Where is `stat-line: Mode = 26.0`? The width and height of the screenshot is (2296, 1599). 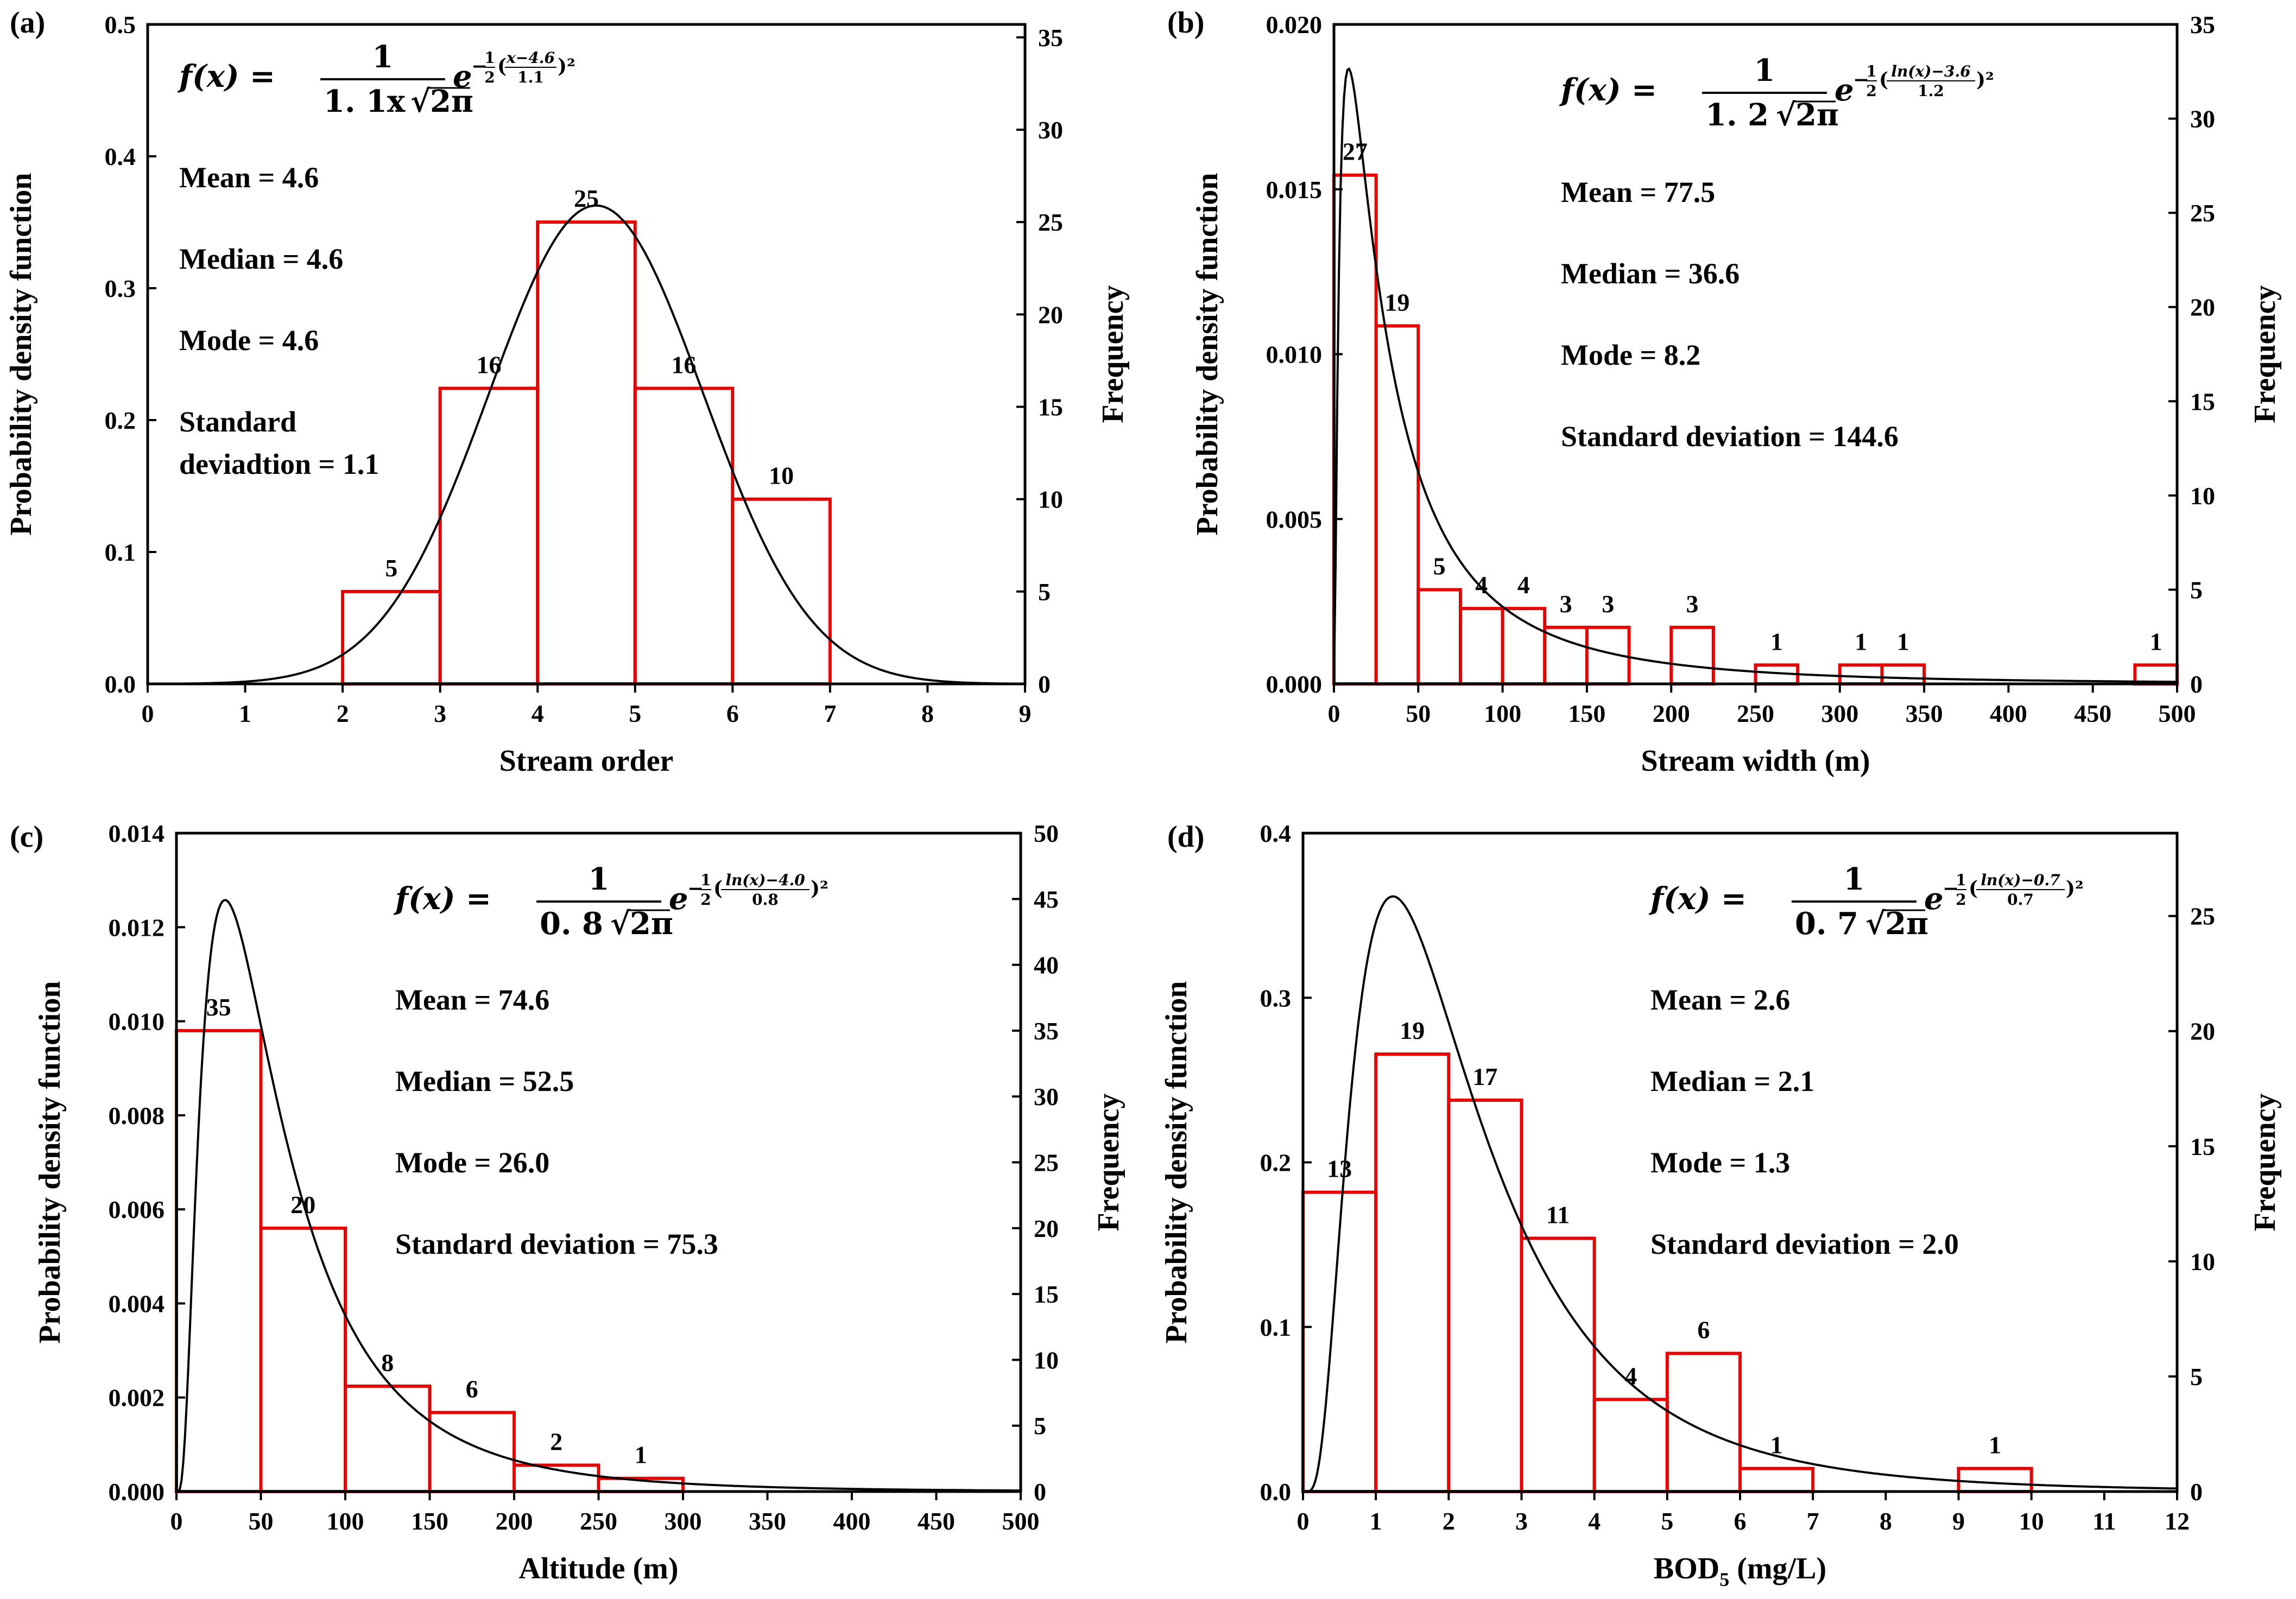 stat-line: Mode = 26.0 is located at coordinates (472, 1162).